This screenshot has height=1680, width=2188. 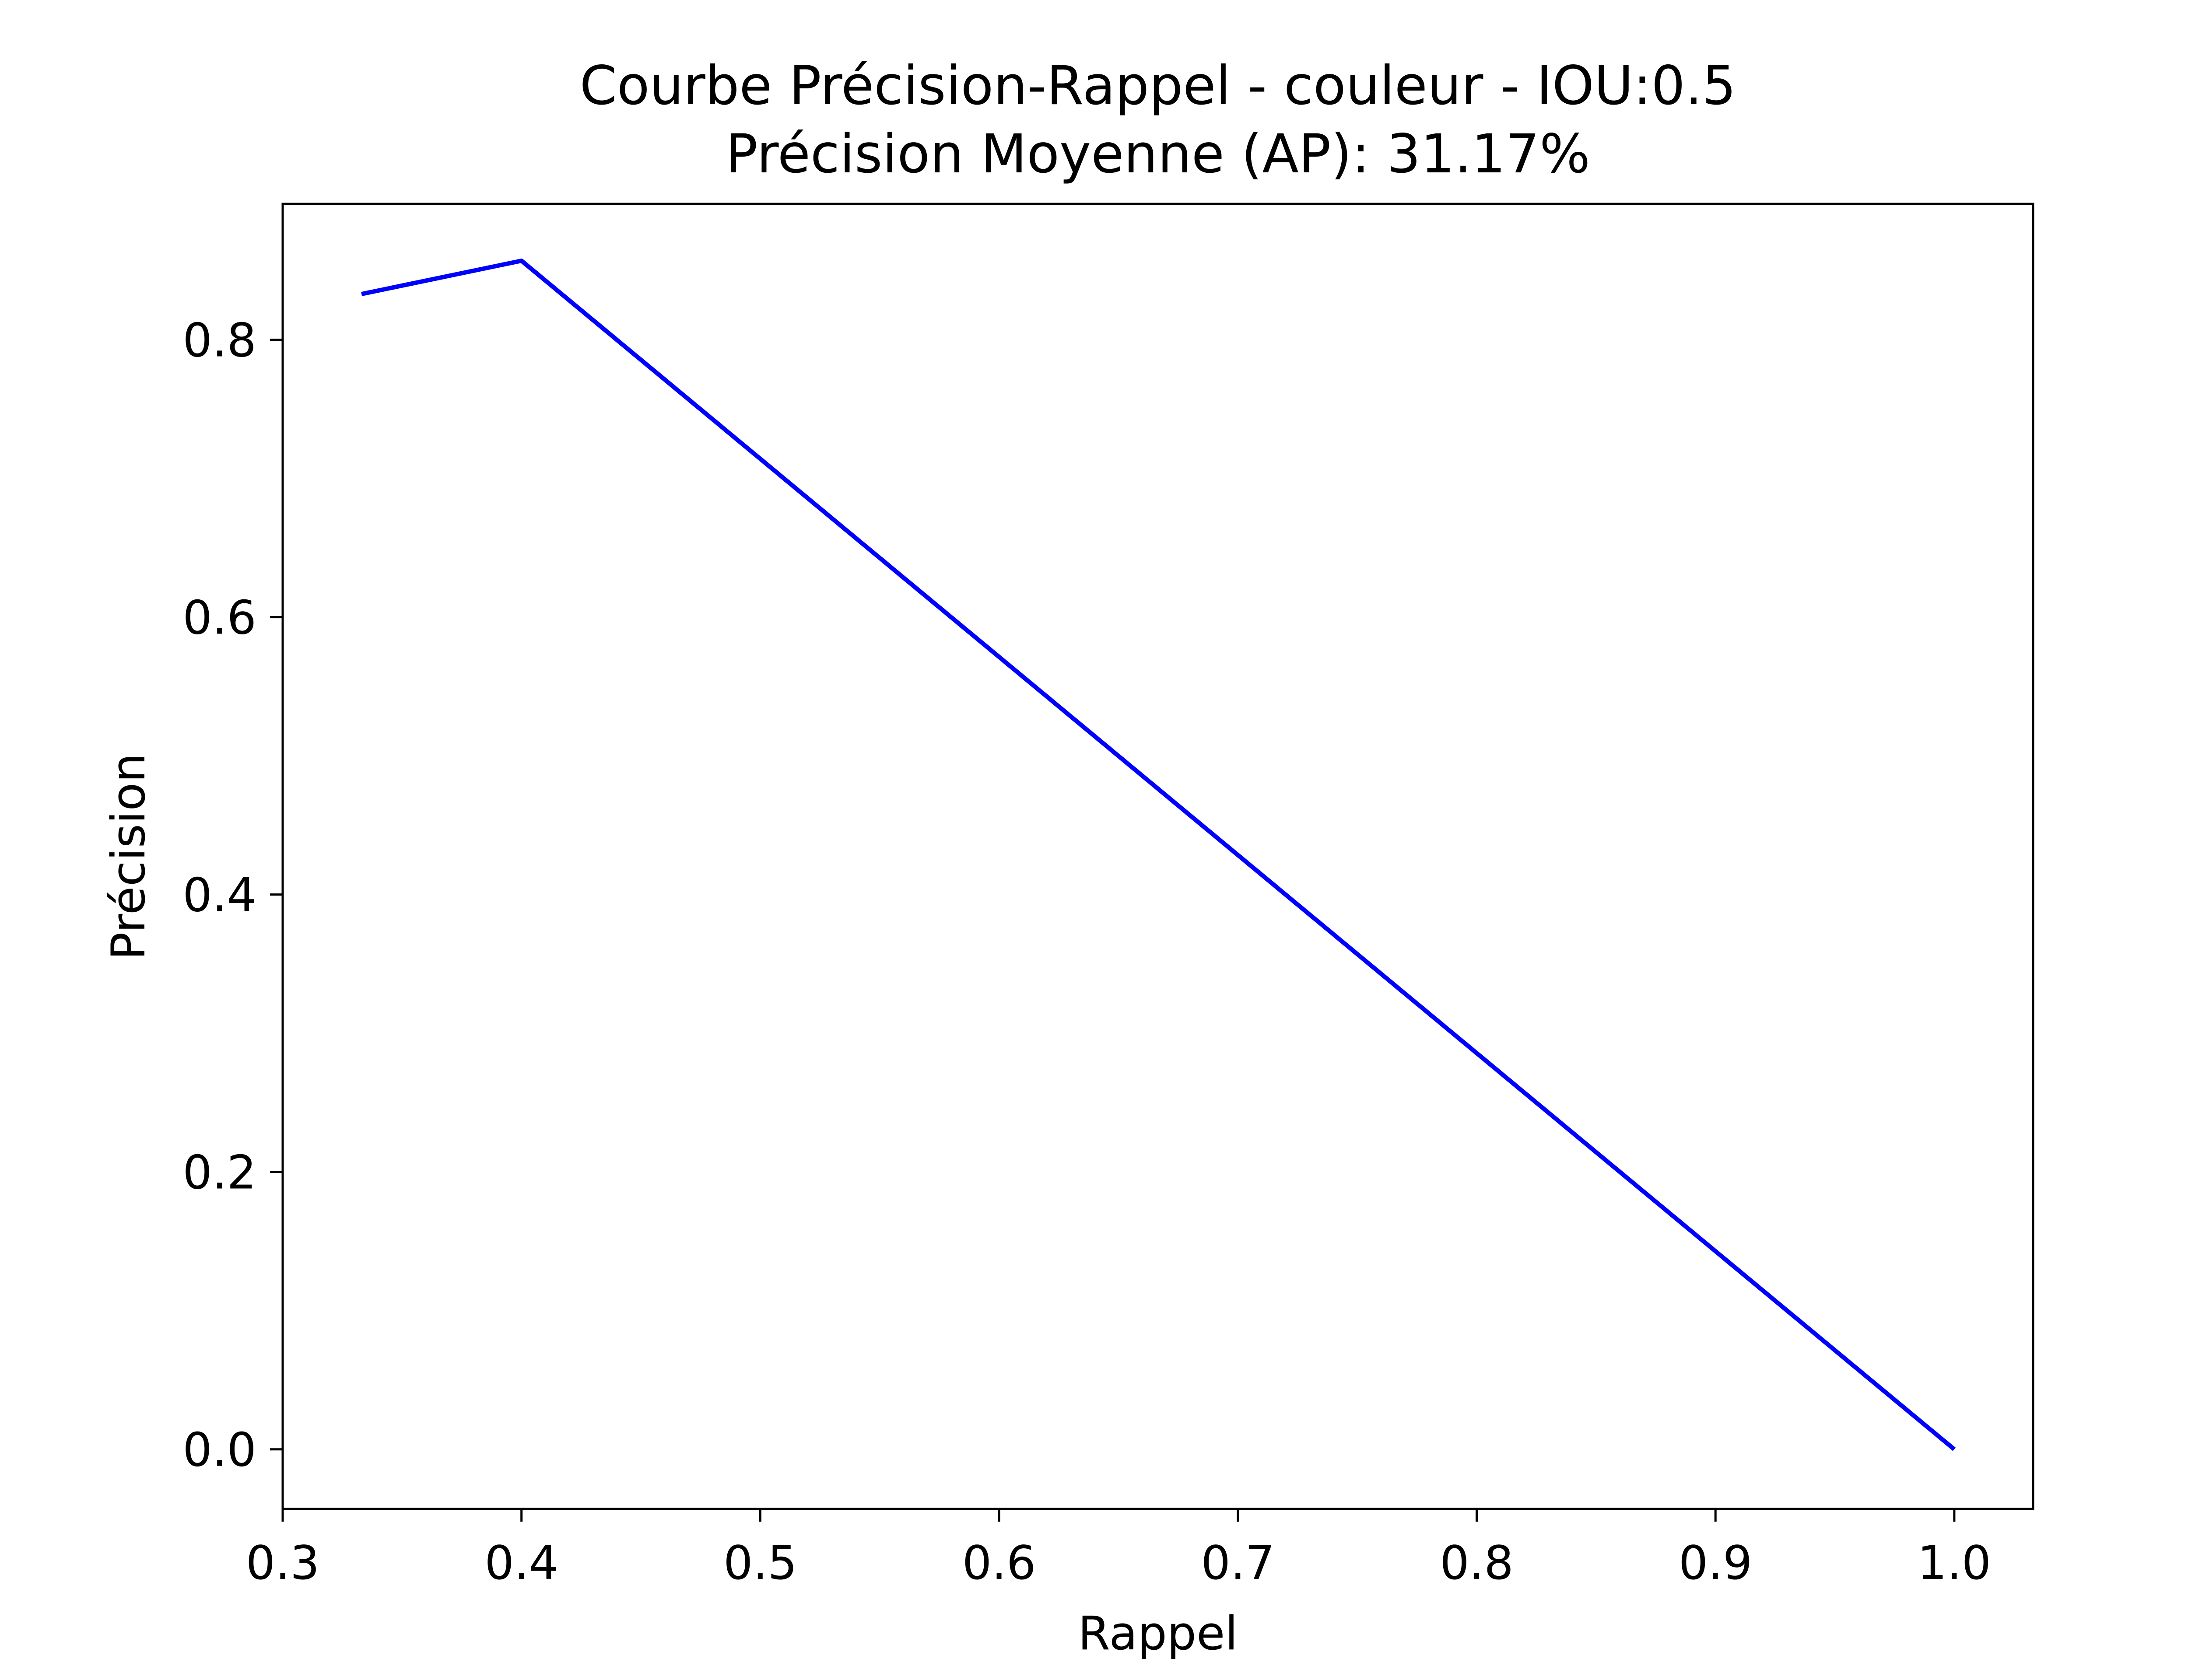 What do you see at coordinates (219, 341) in the screenshot?
I see `y-tick-label: 0.8` at bounding box center [219, 341].